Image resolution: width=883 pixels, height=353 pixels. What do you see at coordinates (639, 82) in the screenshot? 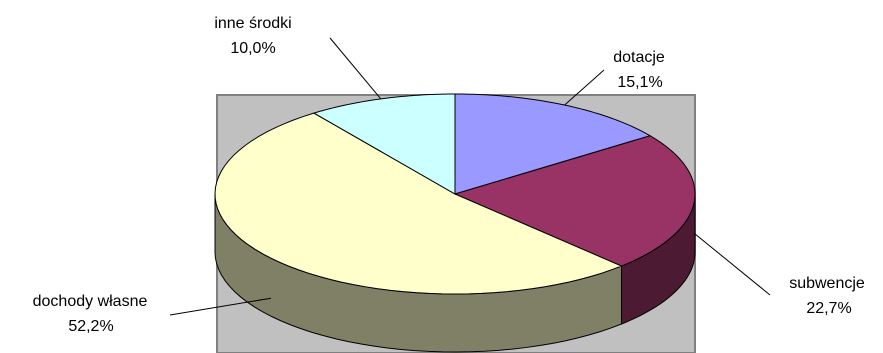
I see `slice-value-dotacje: 15,1%` at bounding box center [639, 82].